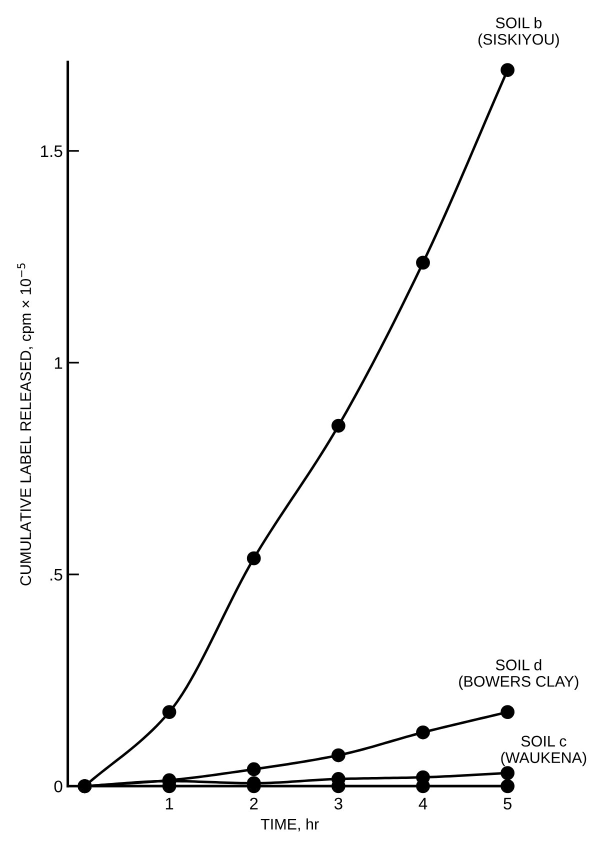 This screenshot has height=849, width=600. I want to click on y-axis-title: CUMULATIVE LABEL RELEASED, cpm × 10$^{−5}$, so click(25, 424).